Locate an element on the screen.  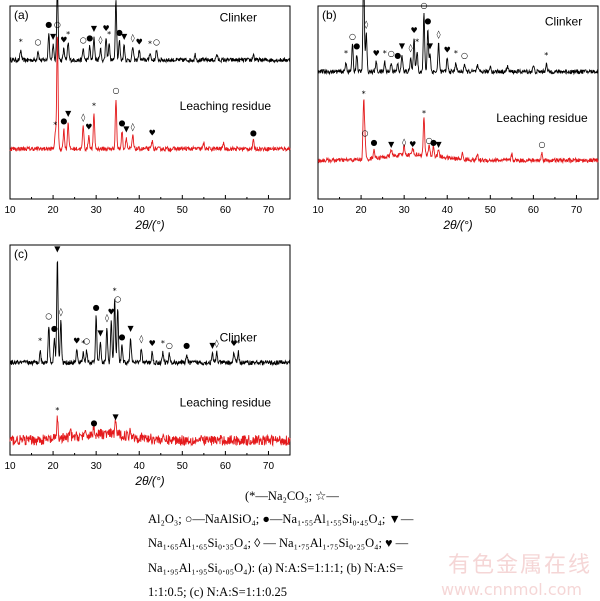
legend-line-5: 1:1:0.5; (c) N:A:S=1:1:0.25 is located at coordinates (217, 592).